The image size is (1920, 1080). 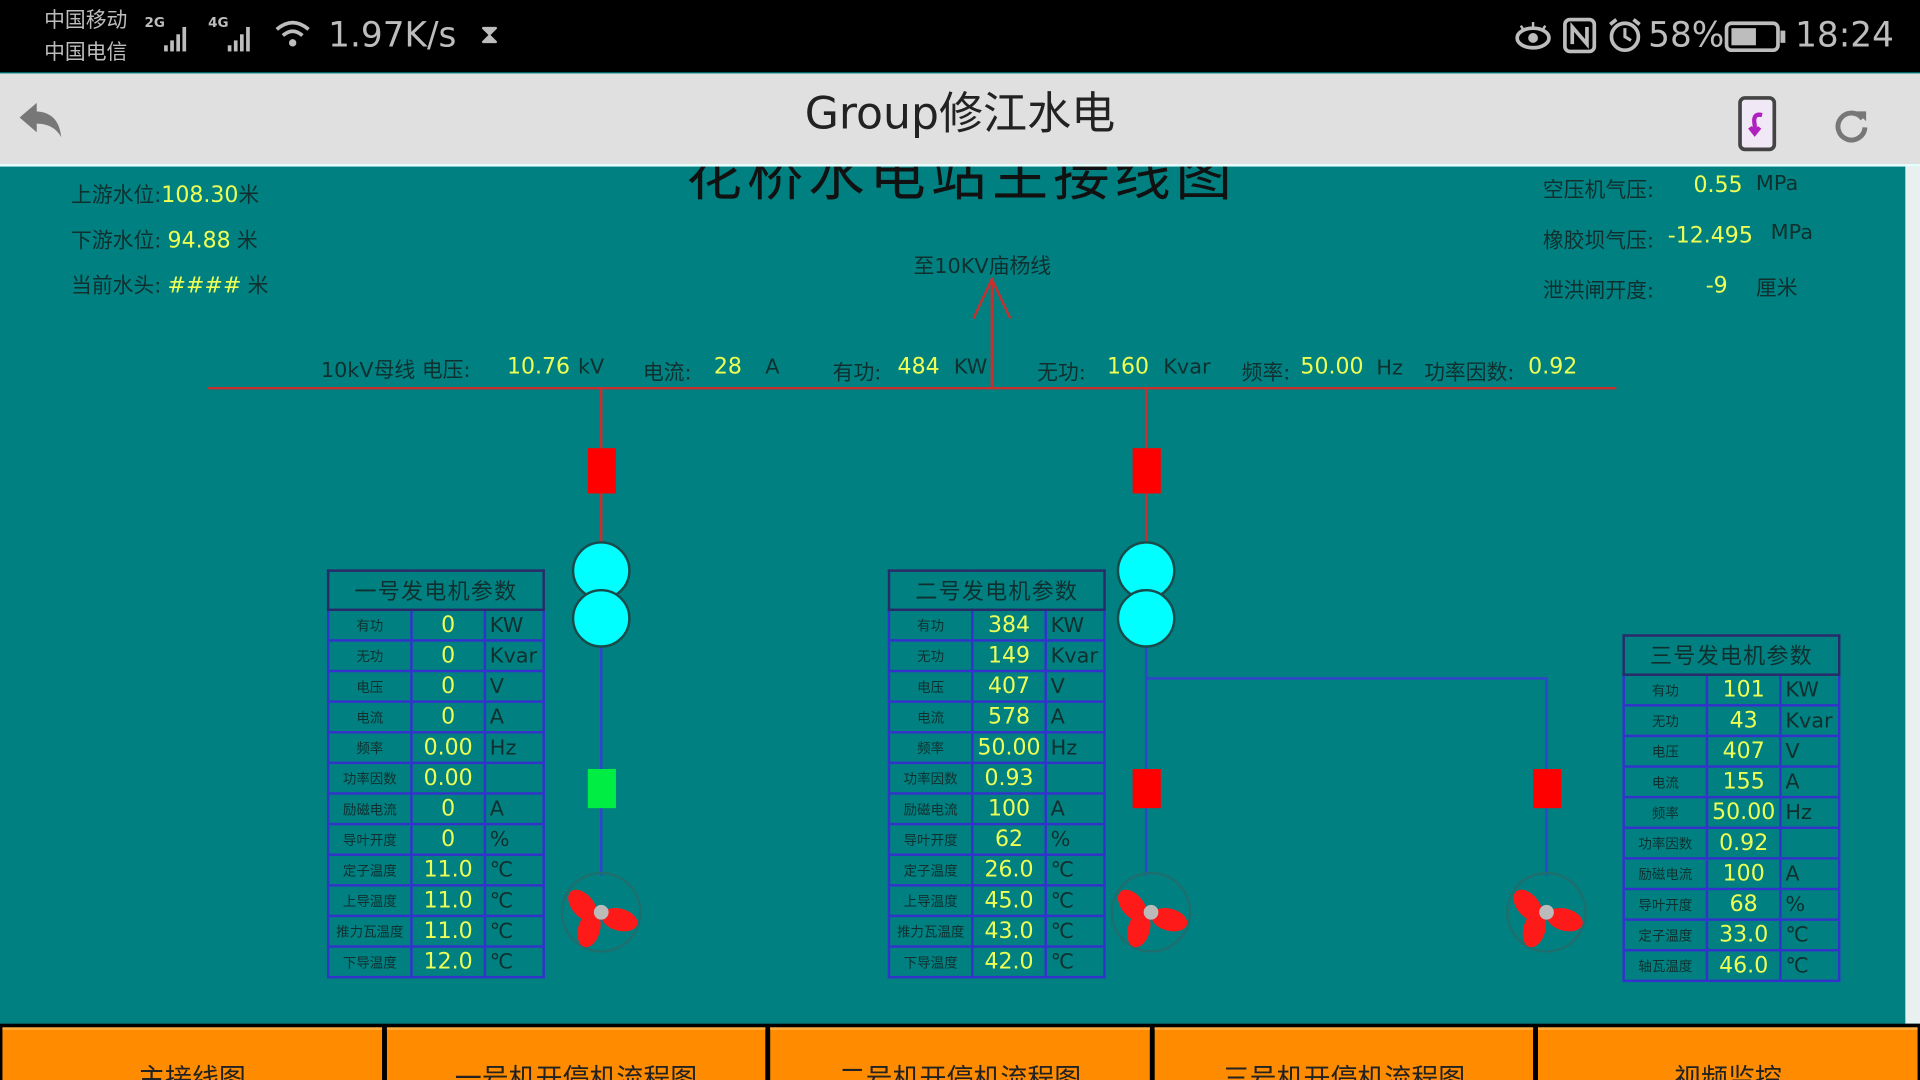 What do you see at coordinates (960, 114) in the screenshot?
I see `app-title: Group修江水电` at bounding box center [960, 114].